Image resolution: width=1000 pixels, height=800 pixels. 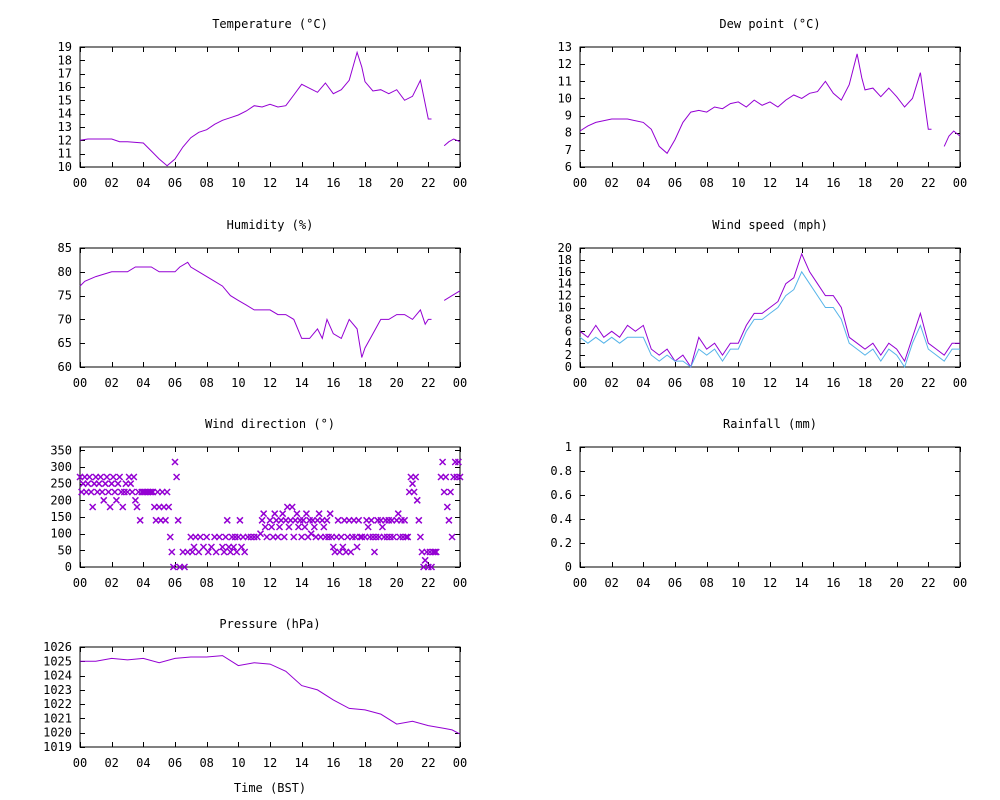 I want to click on y-tick-label: 1019, so click(x=57, y=747).